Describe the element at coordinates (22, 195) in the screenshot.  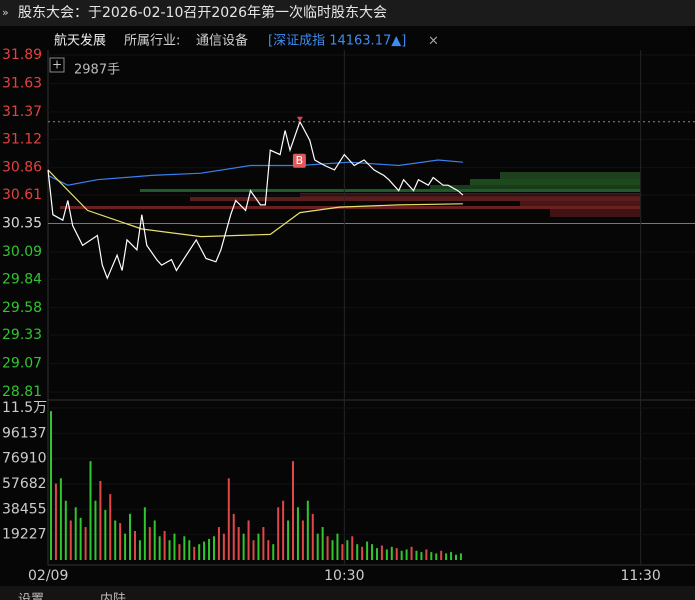
I see `y-tick-label: 30.61` at that location.